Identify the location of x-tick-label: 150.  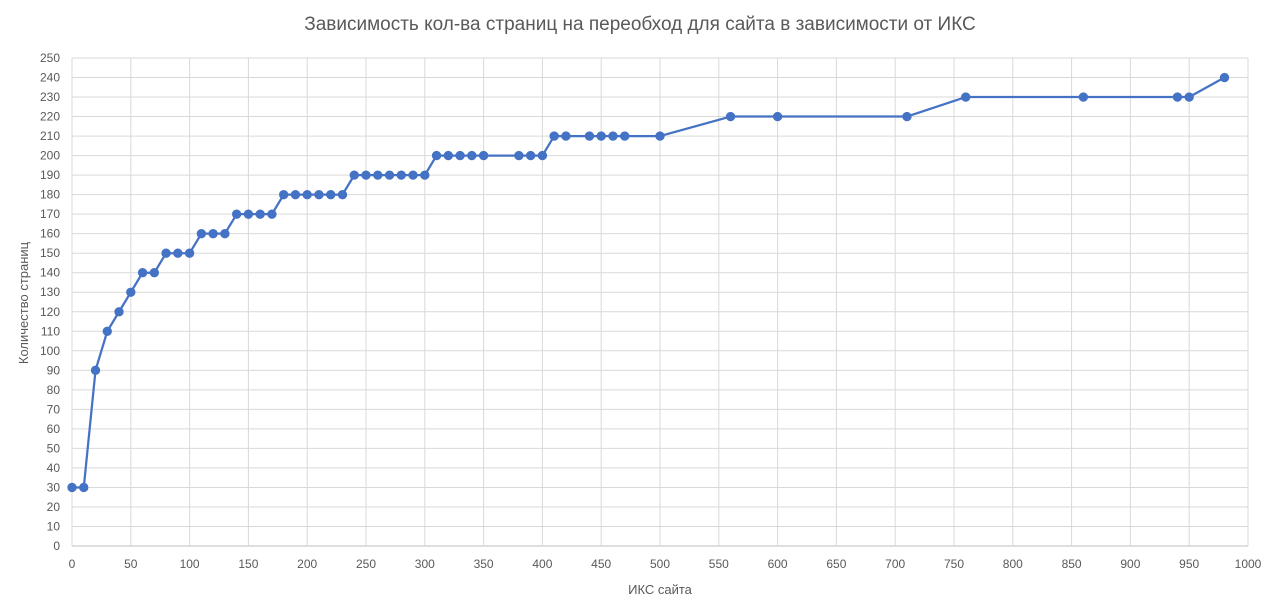
(248, 564).